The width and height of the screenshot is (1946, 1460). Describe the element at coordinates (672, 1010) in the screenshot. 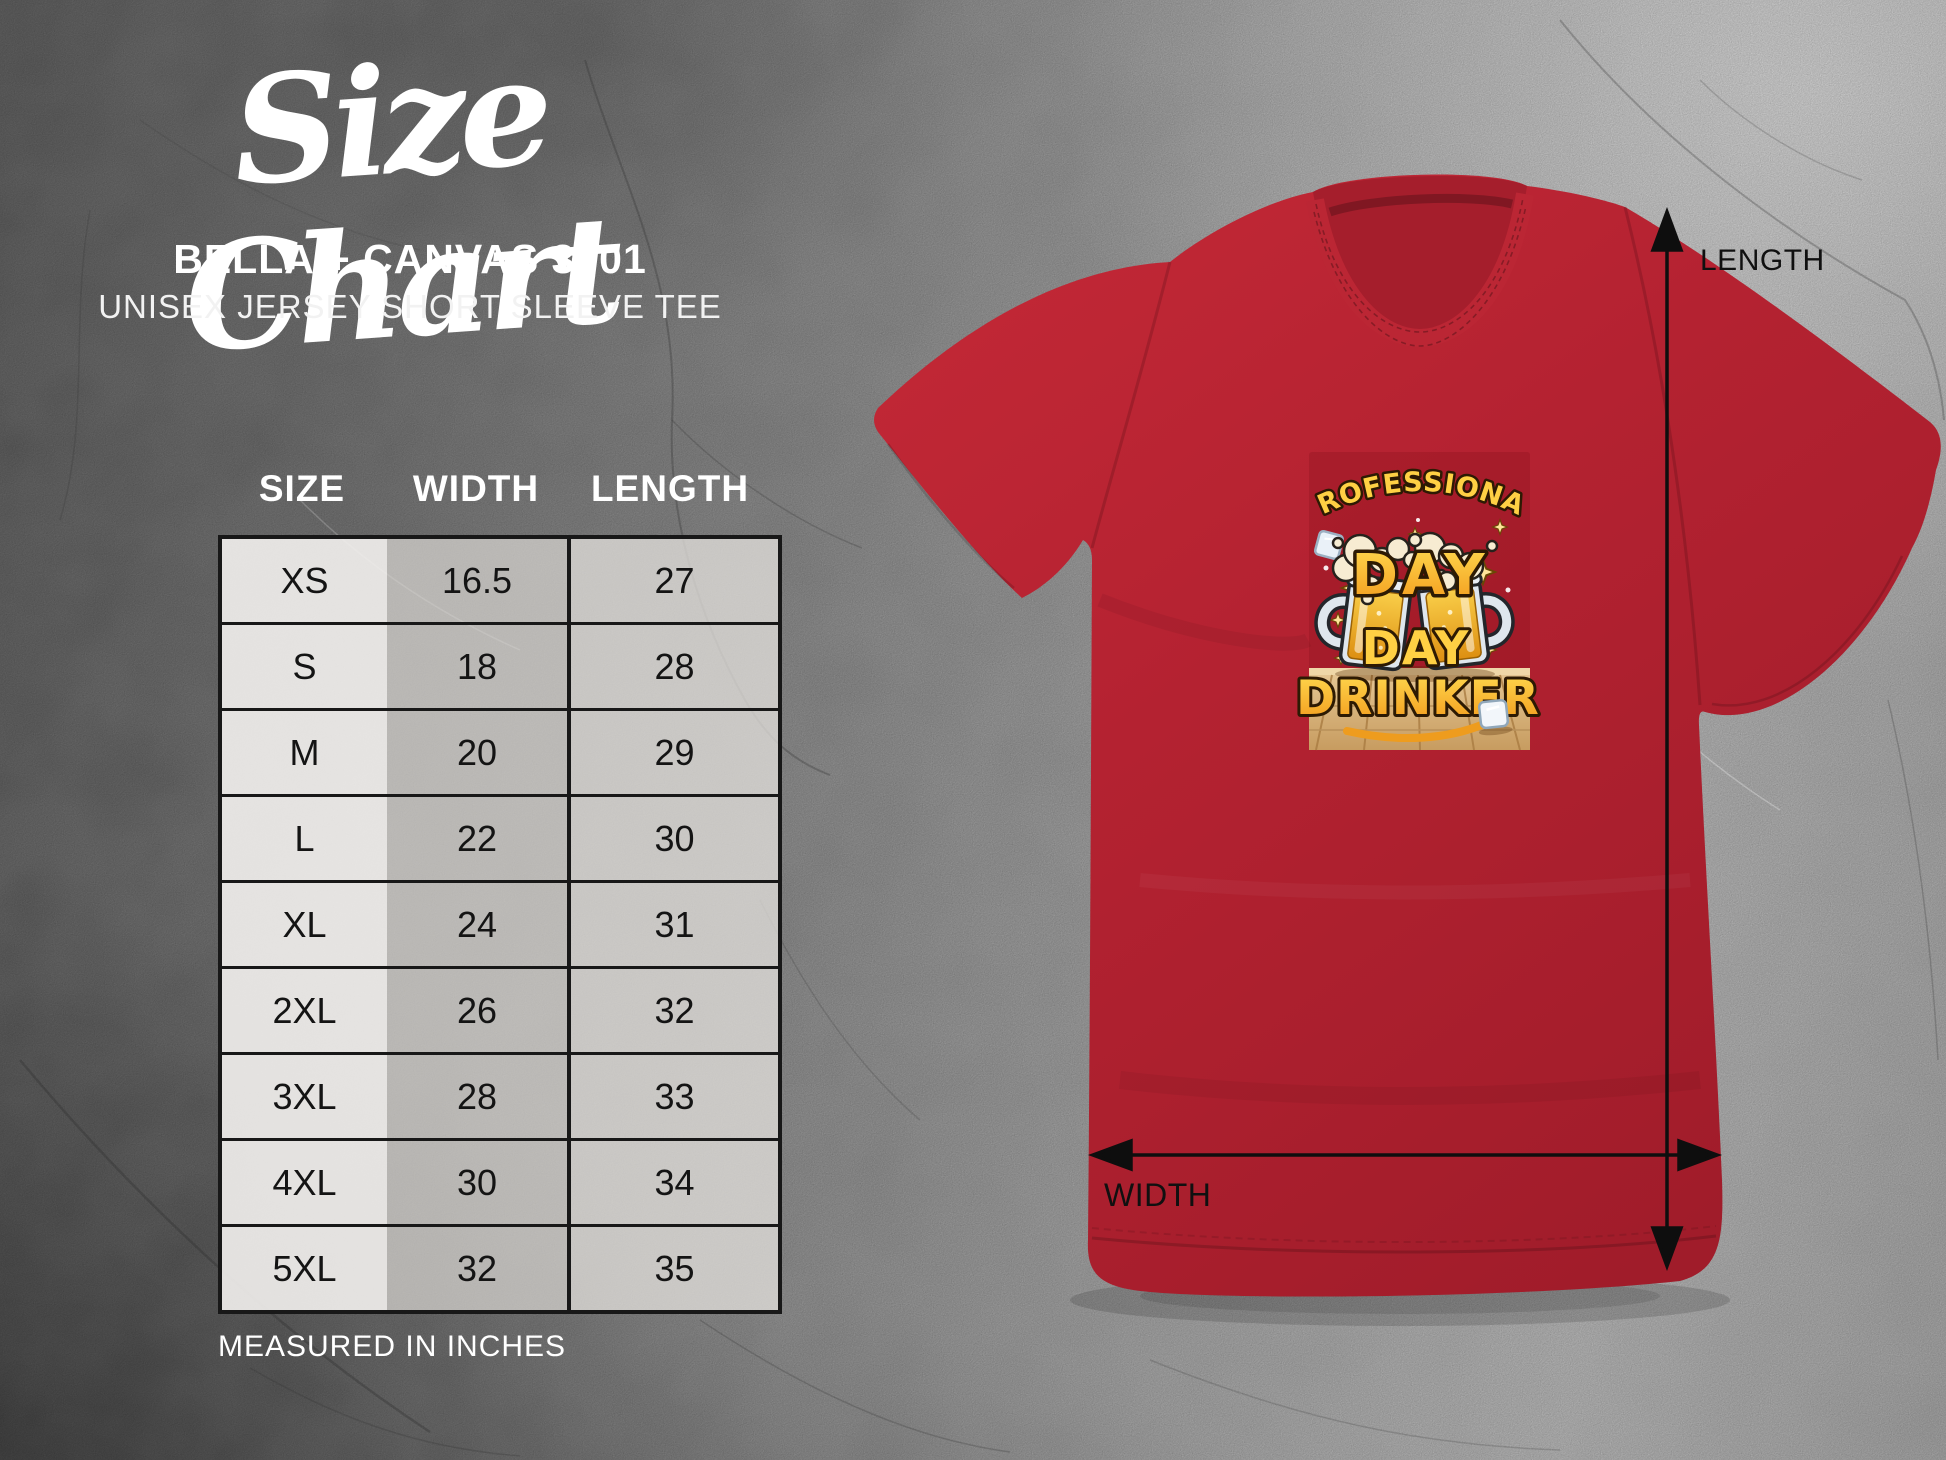

I see `length-cell: 32` at that location.